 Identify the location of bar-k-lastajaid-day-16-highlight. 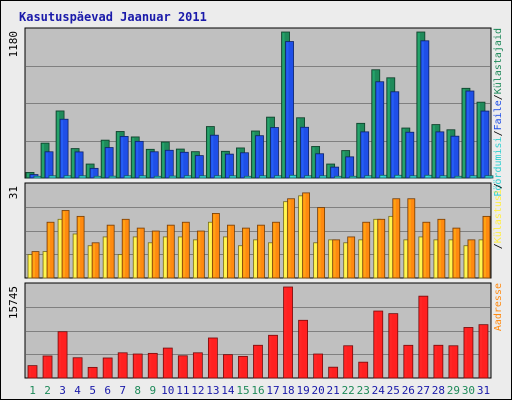
(253, 154).